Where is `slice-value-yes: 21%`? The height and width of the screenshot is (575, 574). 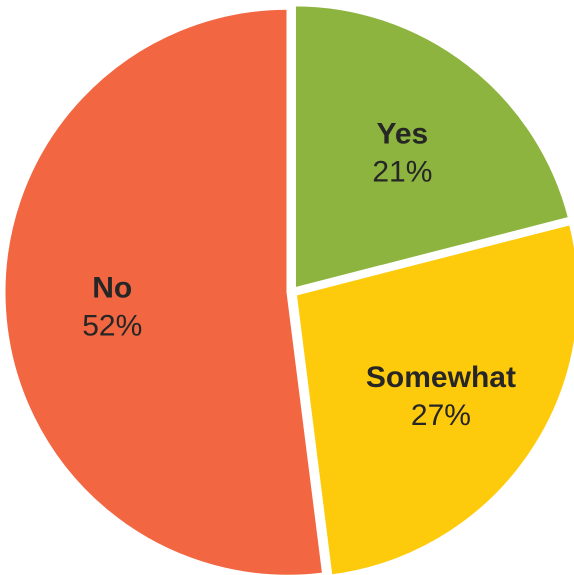 slice-value-yes: 21% is located at coordinates (402, 172).